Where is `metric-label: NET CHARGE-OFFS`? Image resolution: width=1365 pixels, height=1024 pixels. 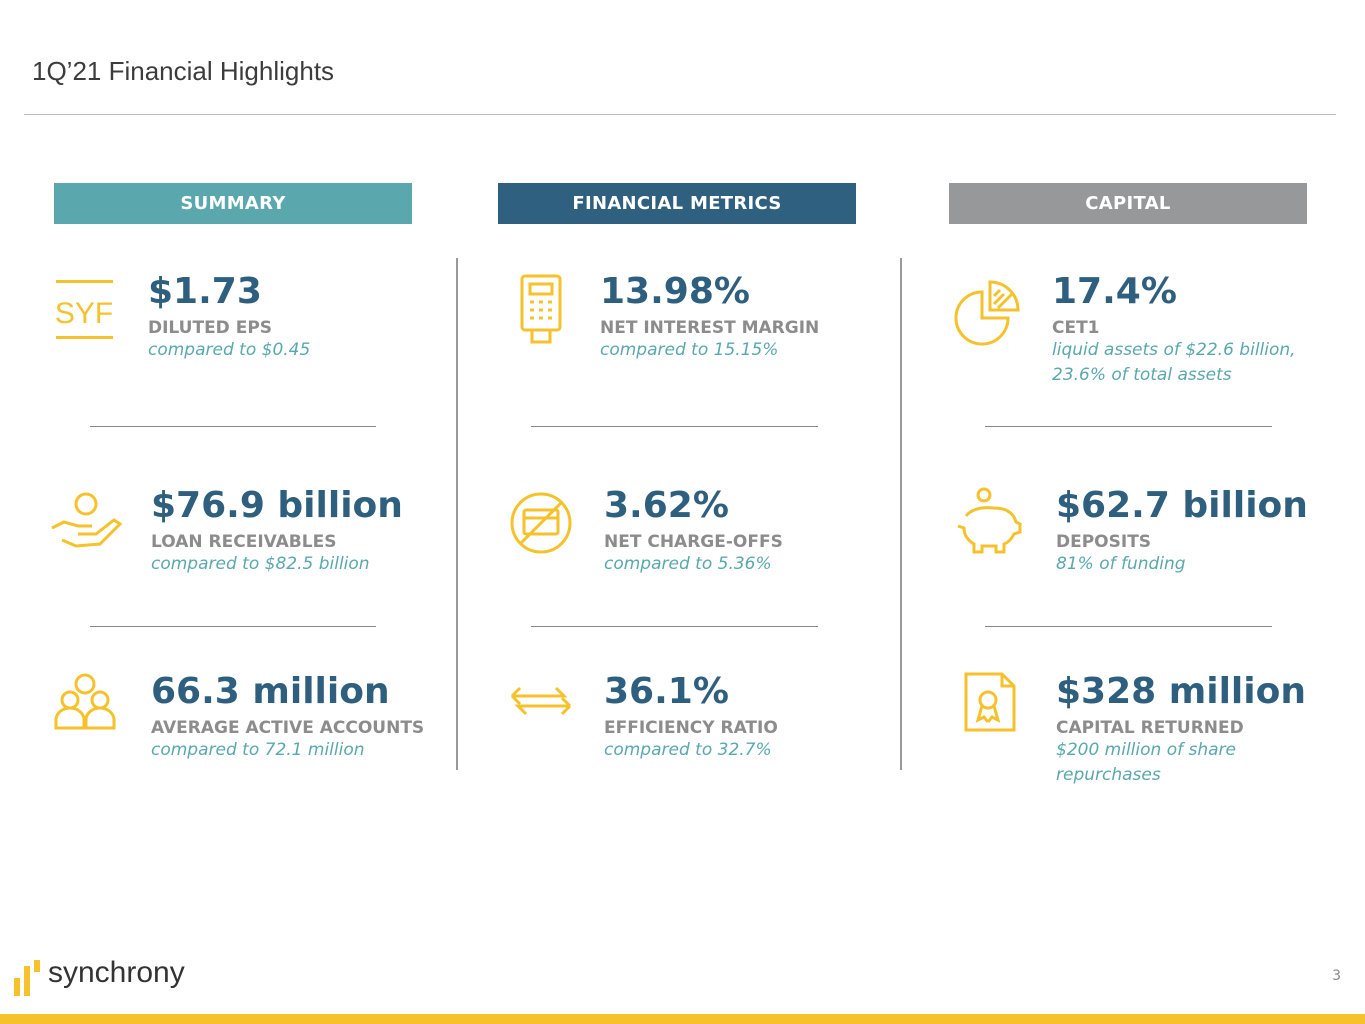 metric-label: NET CHARGE-OFFS is located at coordinates (693, 542).